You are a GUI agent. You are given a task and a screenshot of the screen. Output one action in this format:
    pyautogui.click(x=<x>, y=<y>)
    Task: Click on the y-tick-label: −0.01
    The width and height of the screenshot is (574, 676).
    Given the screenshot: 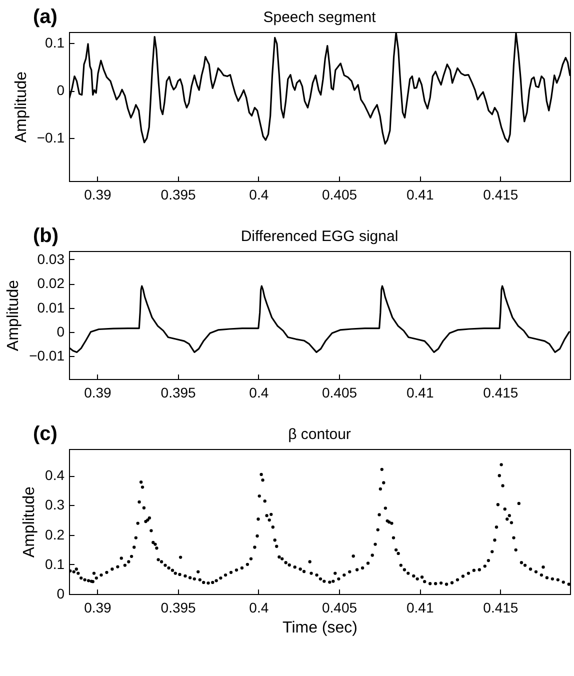 What is the action you would take?
    pyautogui.click(x=47, y=356)
    